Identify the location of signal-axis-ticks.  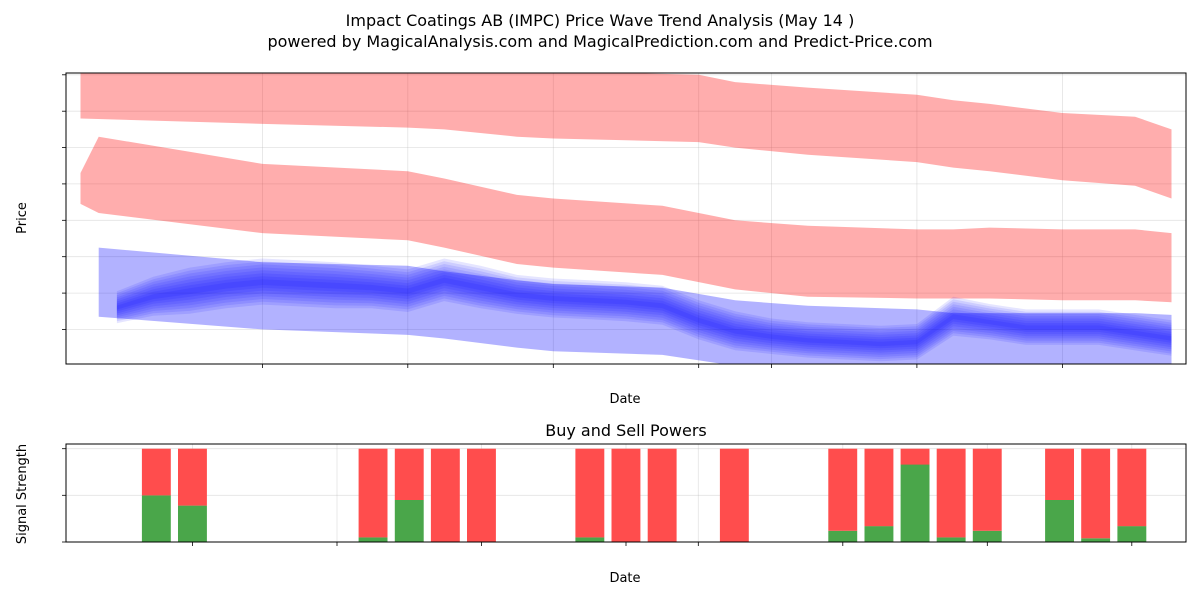
(597, 497).